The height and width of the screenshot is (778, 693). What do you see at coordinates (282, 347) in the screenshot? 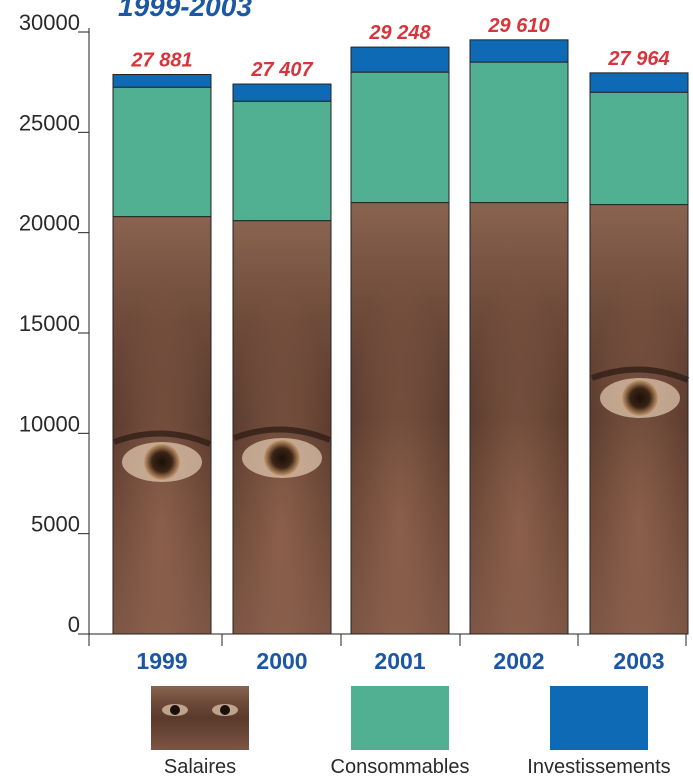
I see `bar-group-2000: 27 407` at bounding box center [282, 347].